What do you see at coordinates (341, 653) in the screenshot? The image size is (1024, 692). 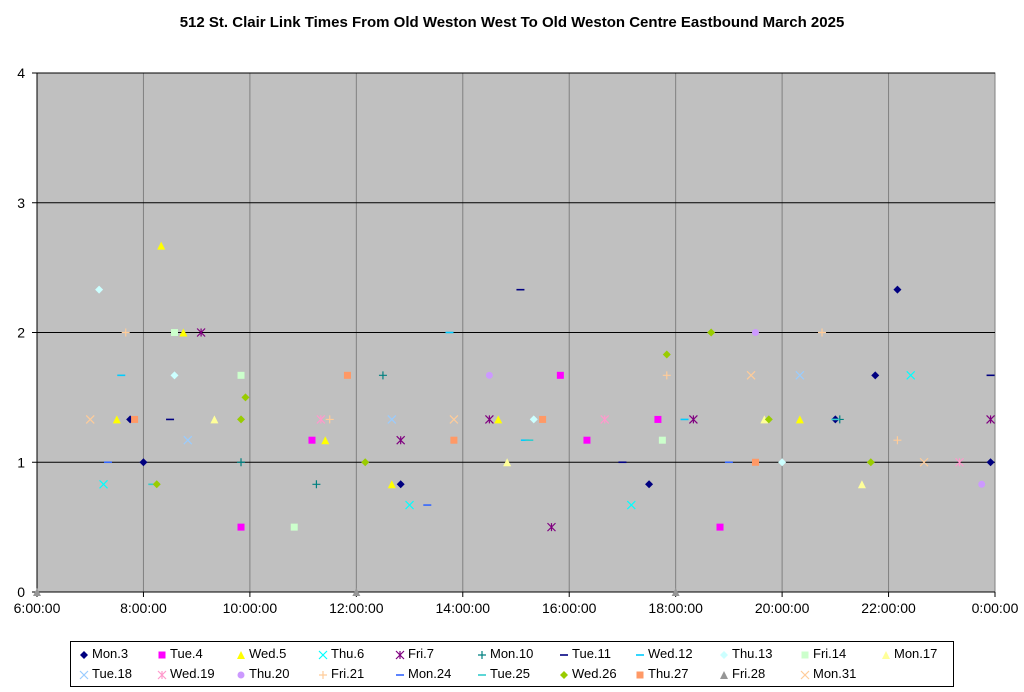 I see `legend-item: Thu.6` at bounding box center [341, 653].